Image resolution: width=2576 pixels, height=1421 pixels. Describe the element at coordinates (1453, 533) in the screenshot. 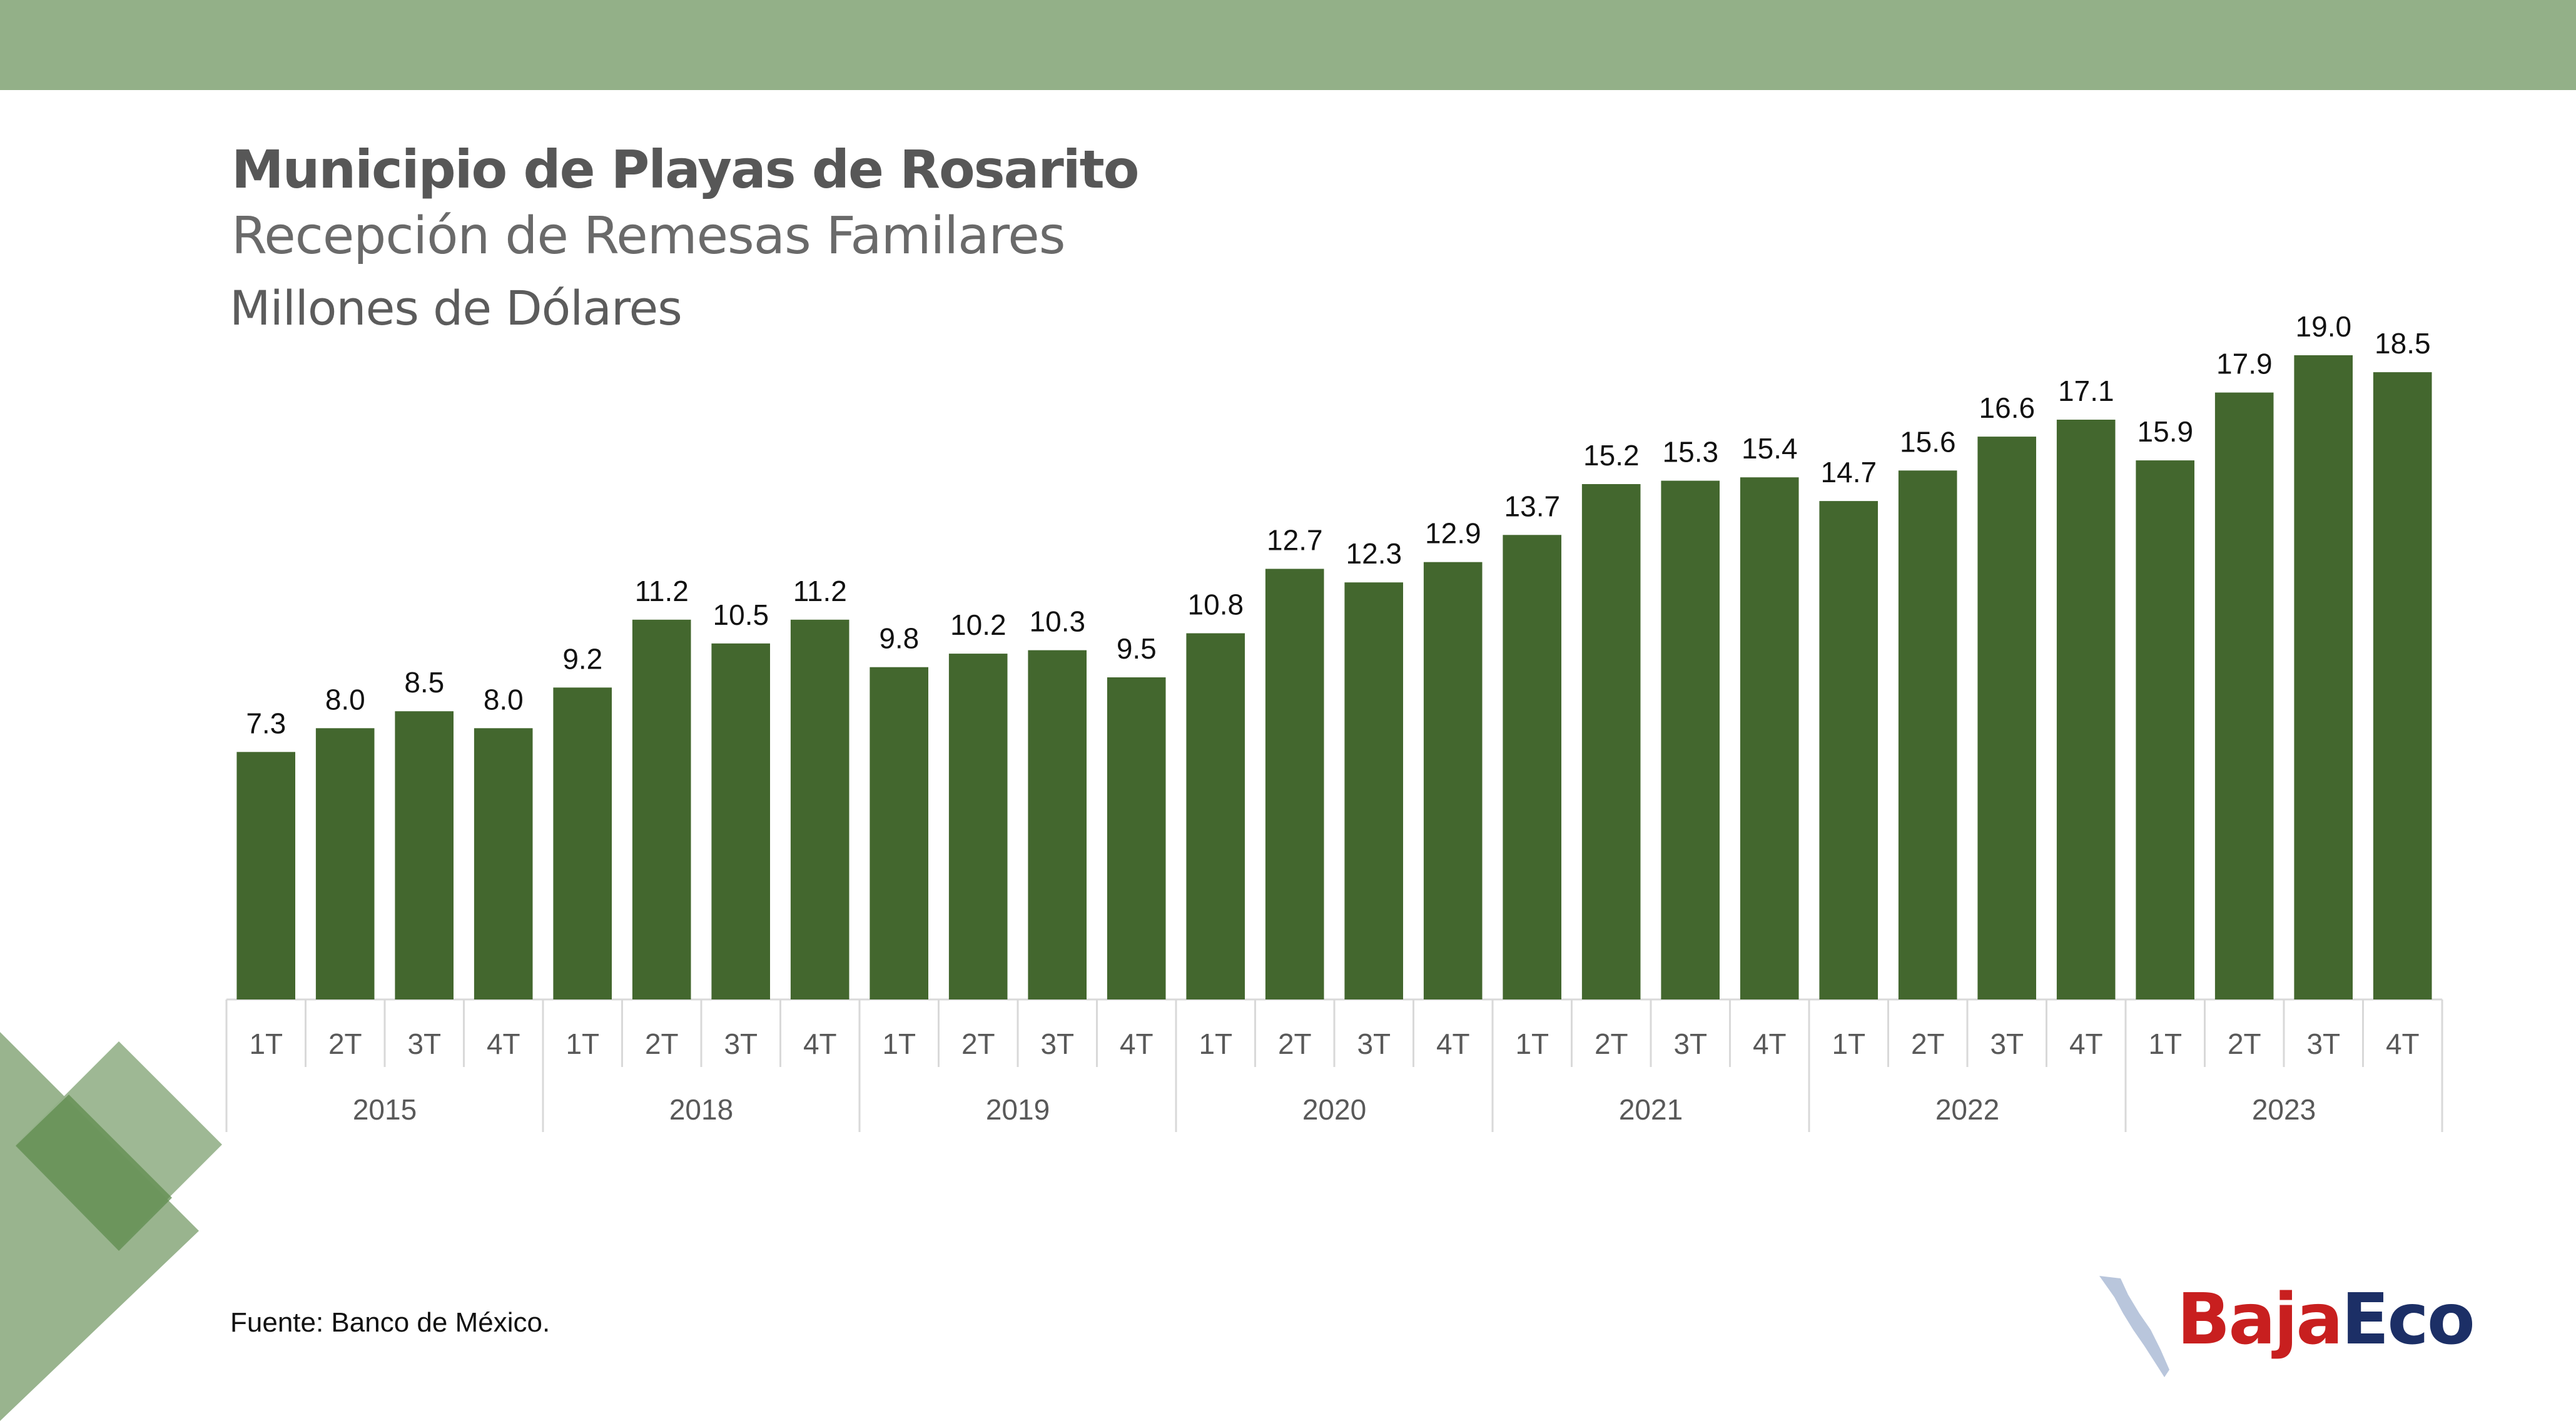

I see `data-label: 12.9` at that location.